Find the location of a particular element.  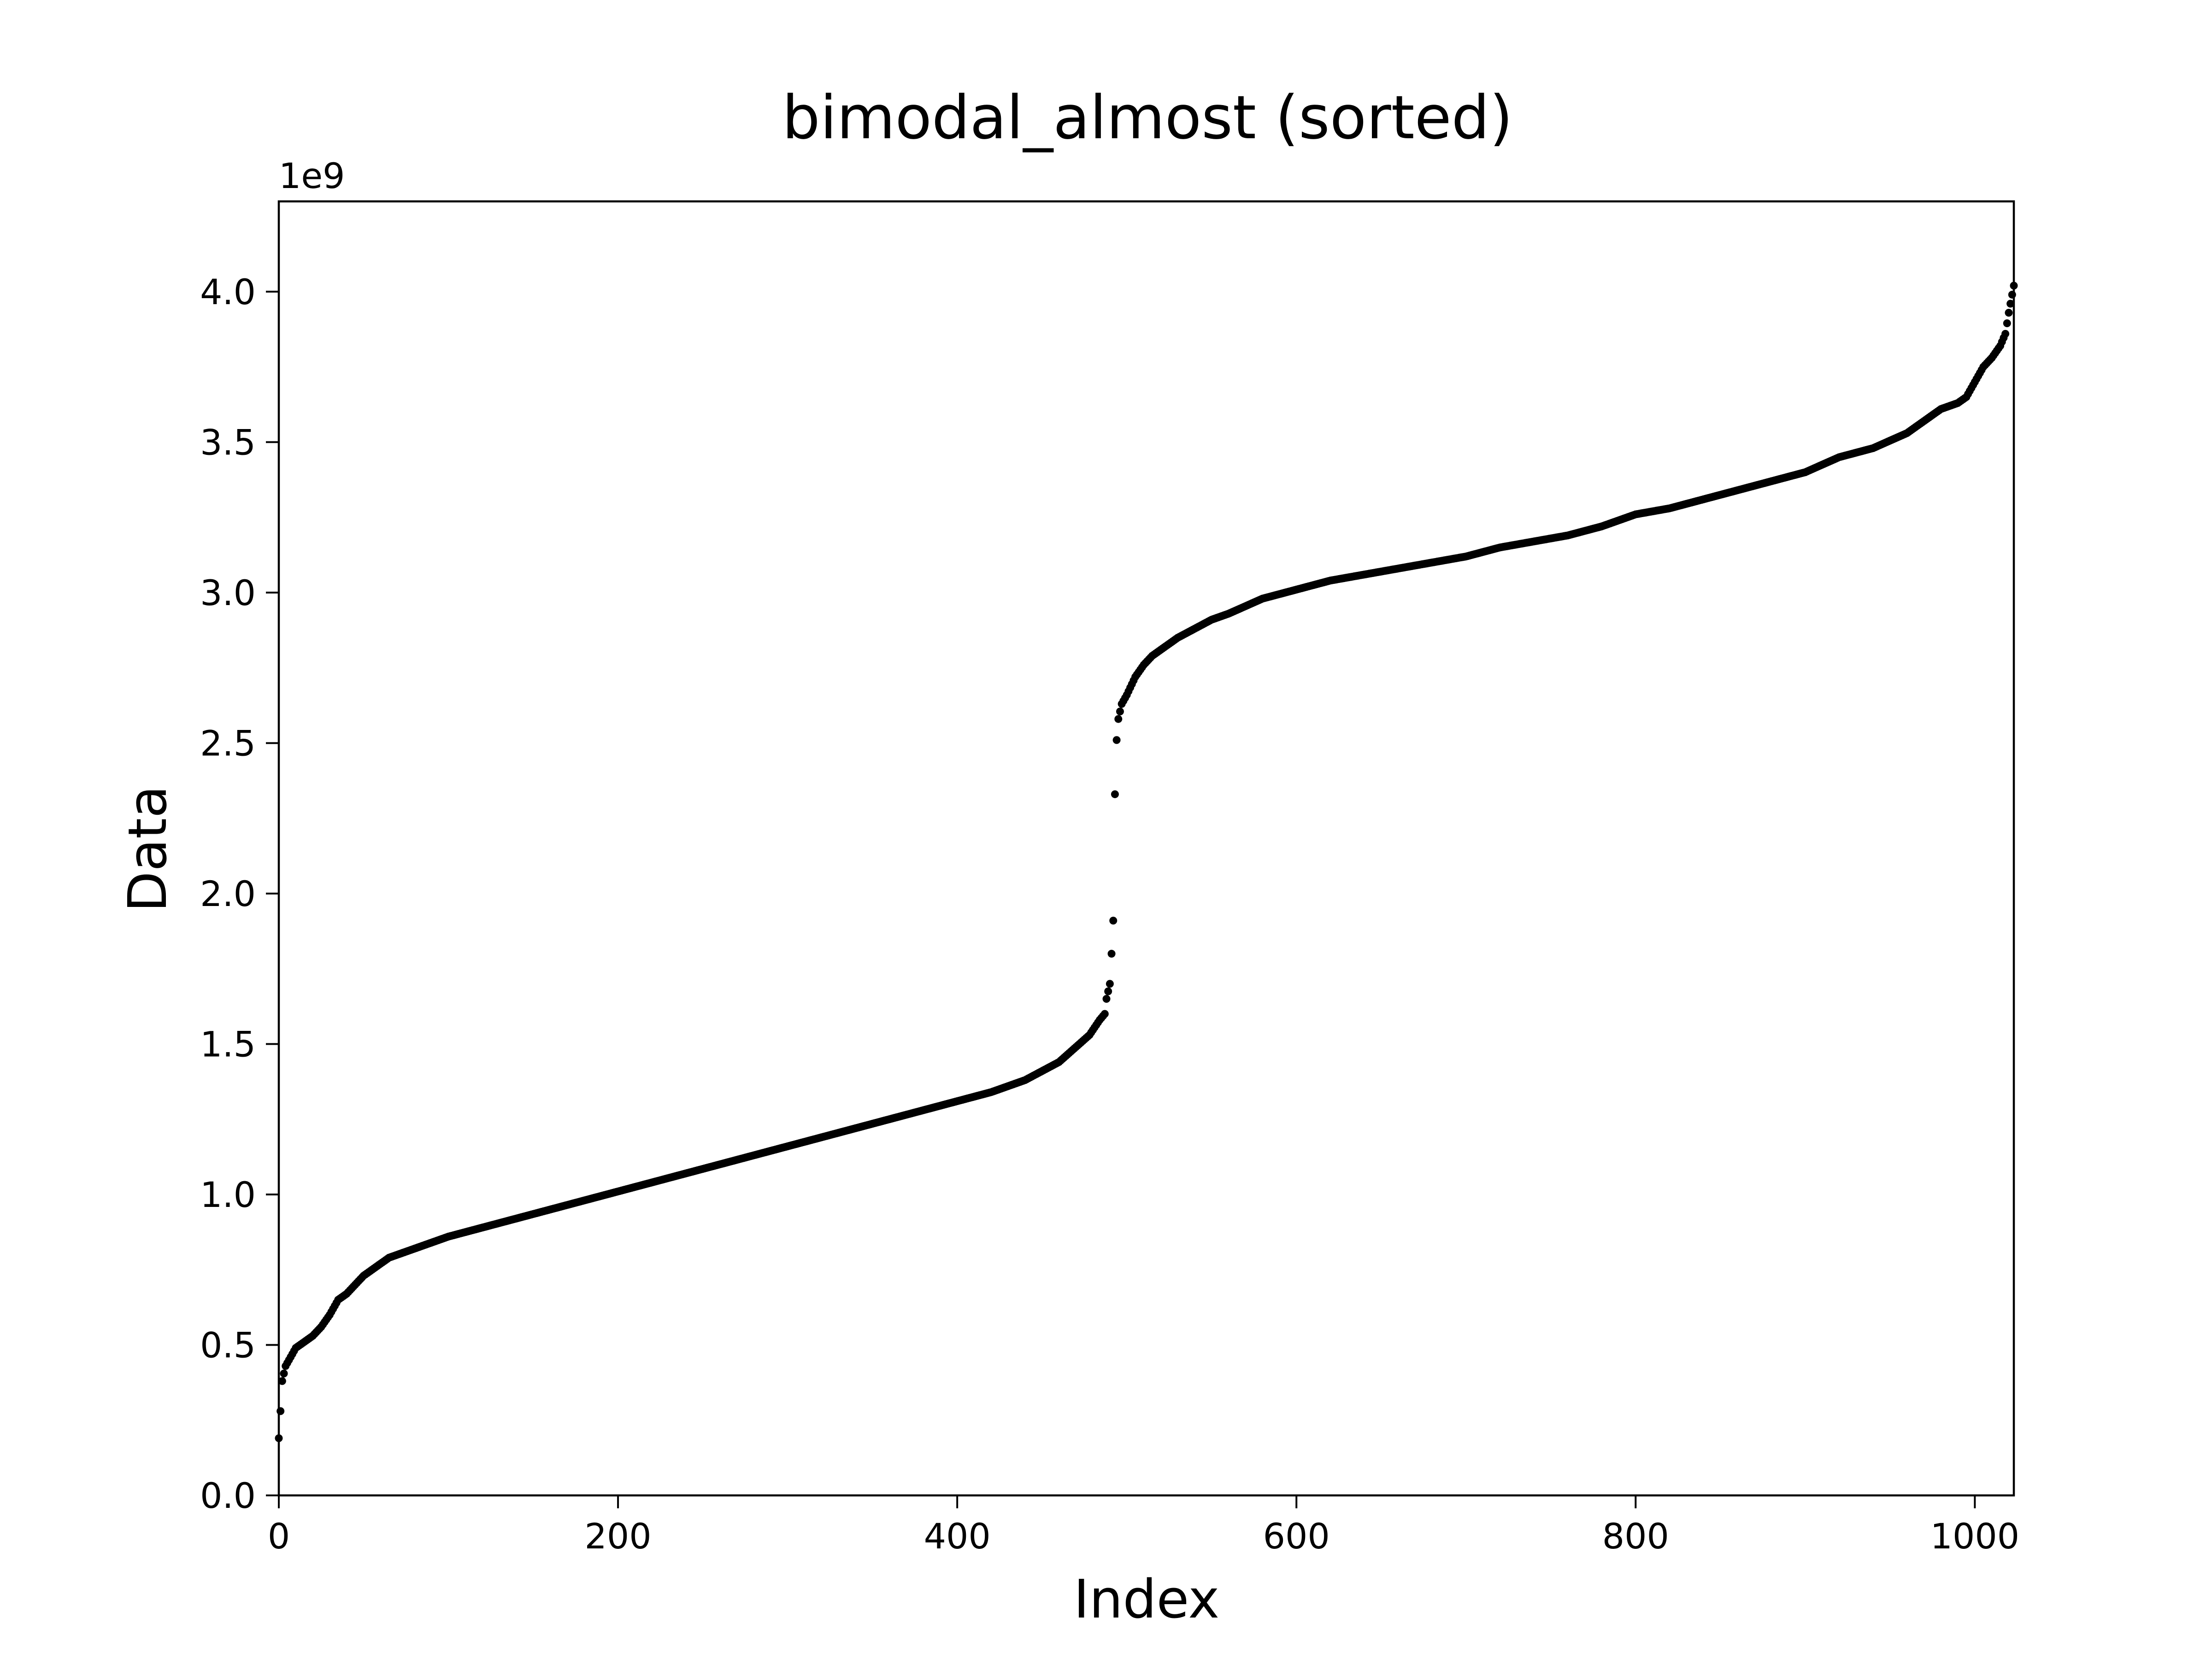

chart-title: bimodal_almost (sorted) is located at coordinates (1147, 117).